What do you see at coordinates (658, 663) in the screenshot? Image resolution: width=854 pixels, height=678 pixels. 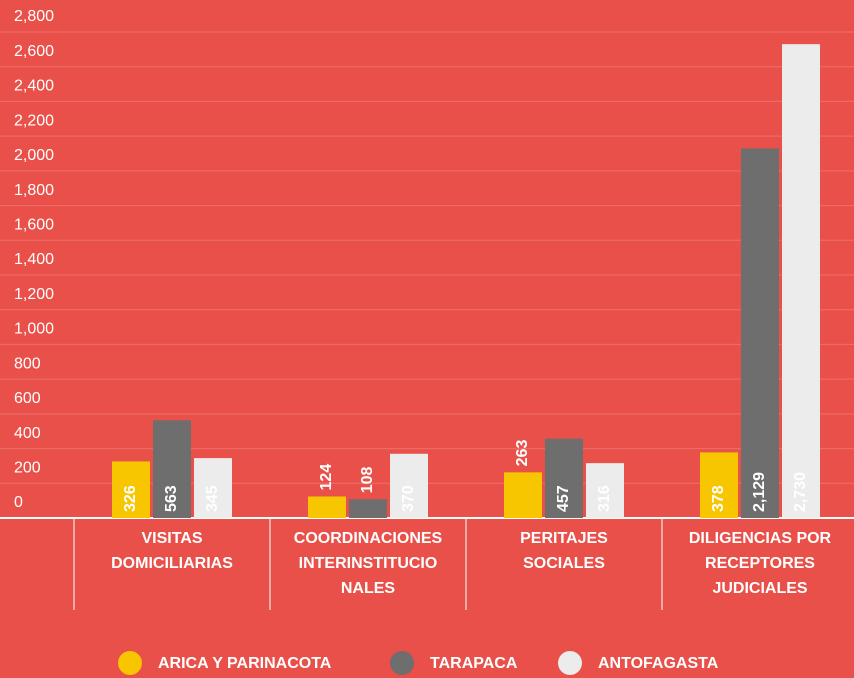 I see `legend-label: ANTOFAGASTA` at bounding box center [658, 663].